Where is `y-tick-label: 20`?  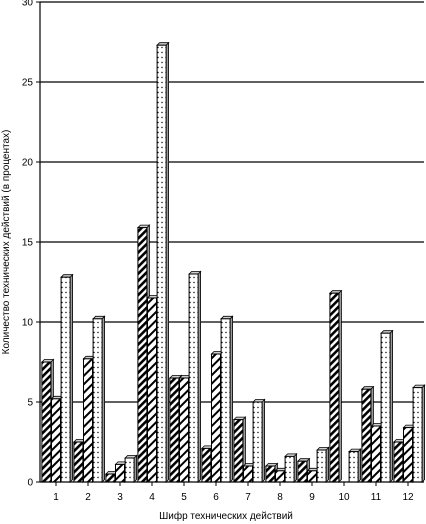 y-tick-label: 20 is located at coordinates (28, 163).